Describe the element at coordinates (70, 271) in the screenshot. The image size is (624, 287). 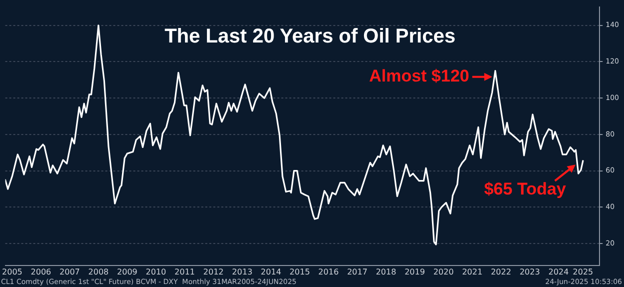
I see `x-tick-label: 2007` at that location.